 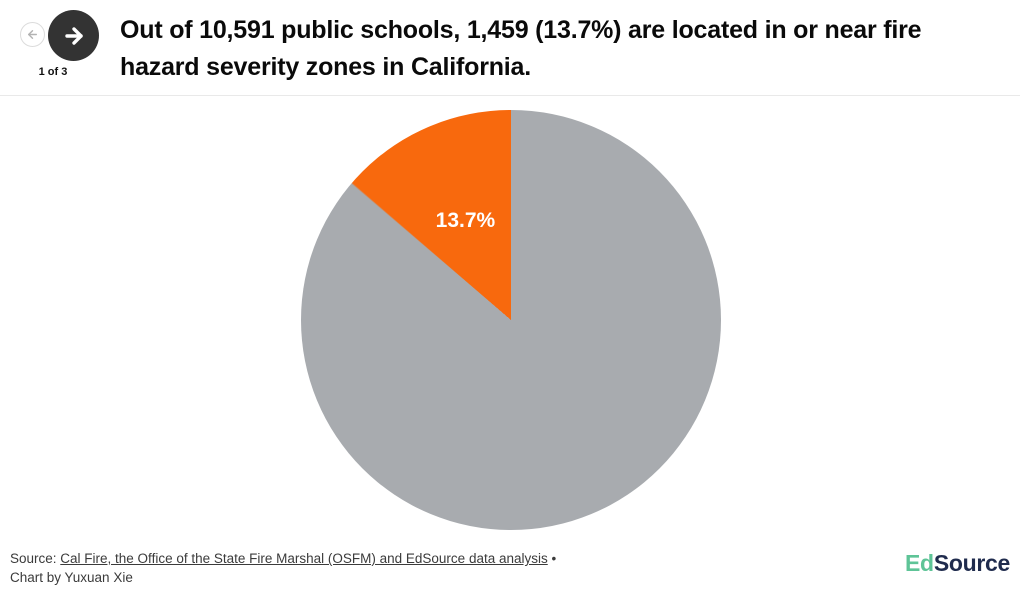 What do you see at coordinates (71, 577) in the screenshot?
I see `chart-byline: Chart by Yuxuan Xie` at bounding box center [71, 577].